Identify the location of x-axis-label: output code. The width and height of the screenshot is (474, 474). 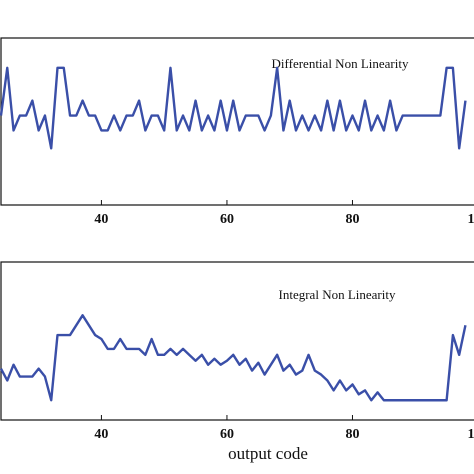
(268, 453).